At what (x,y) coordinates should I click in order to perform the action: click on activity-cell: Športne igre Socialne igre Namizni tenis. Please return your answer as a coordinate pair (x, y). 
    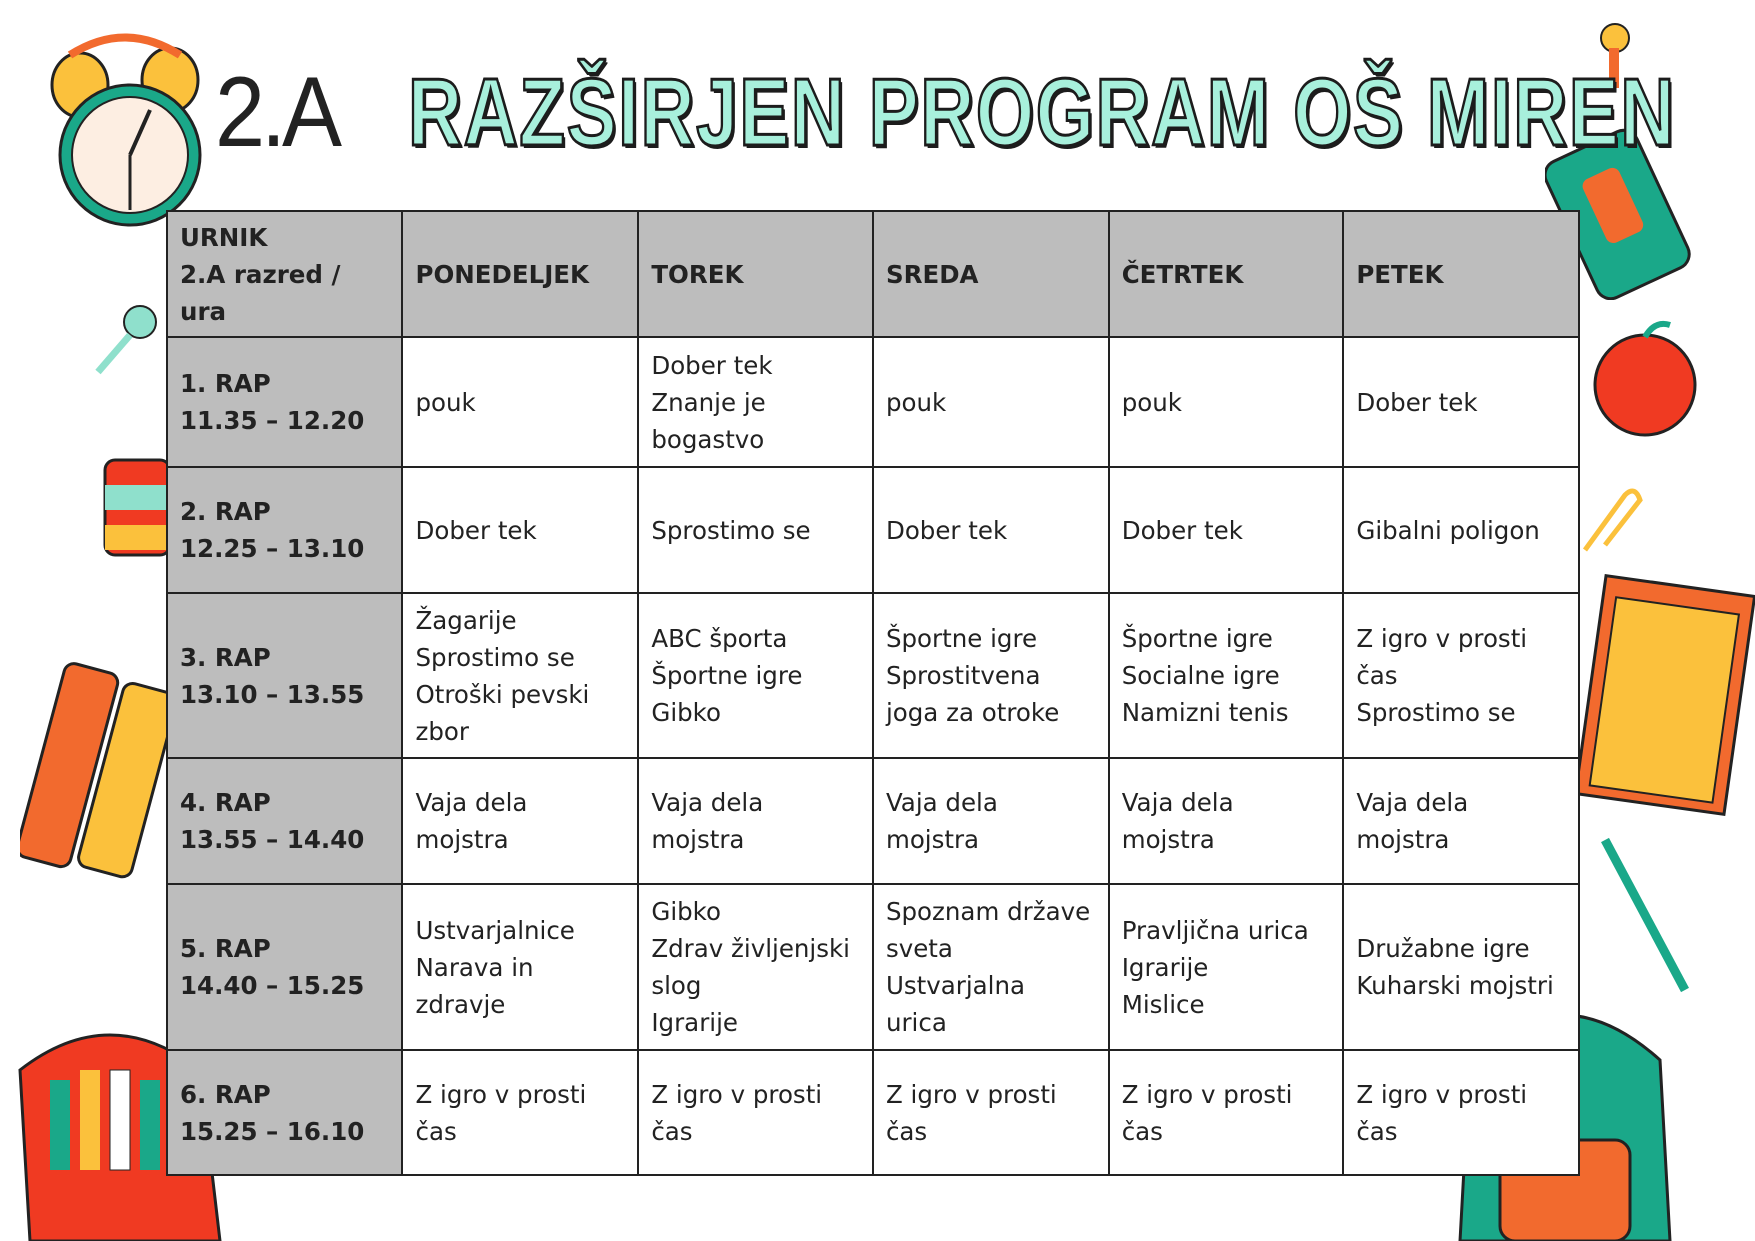
    Looking at the image, I should click on (1226, 675).